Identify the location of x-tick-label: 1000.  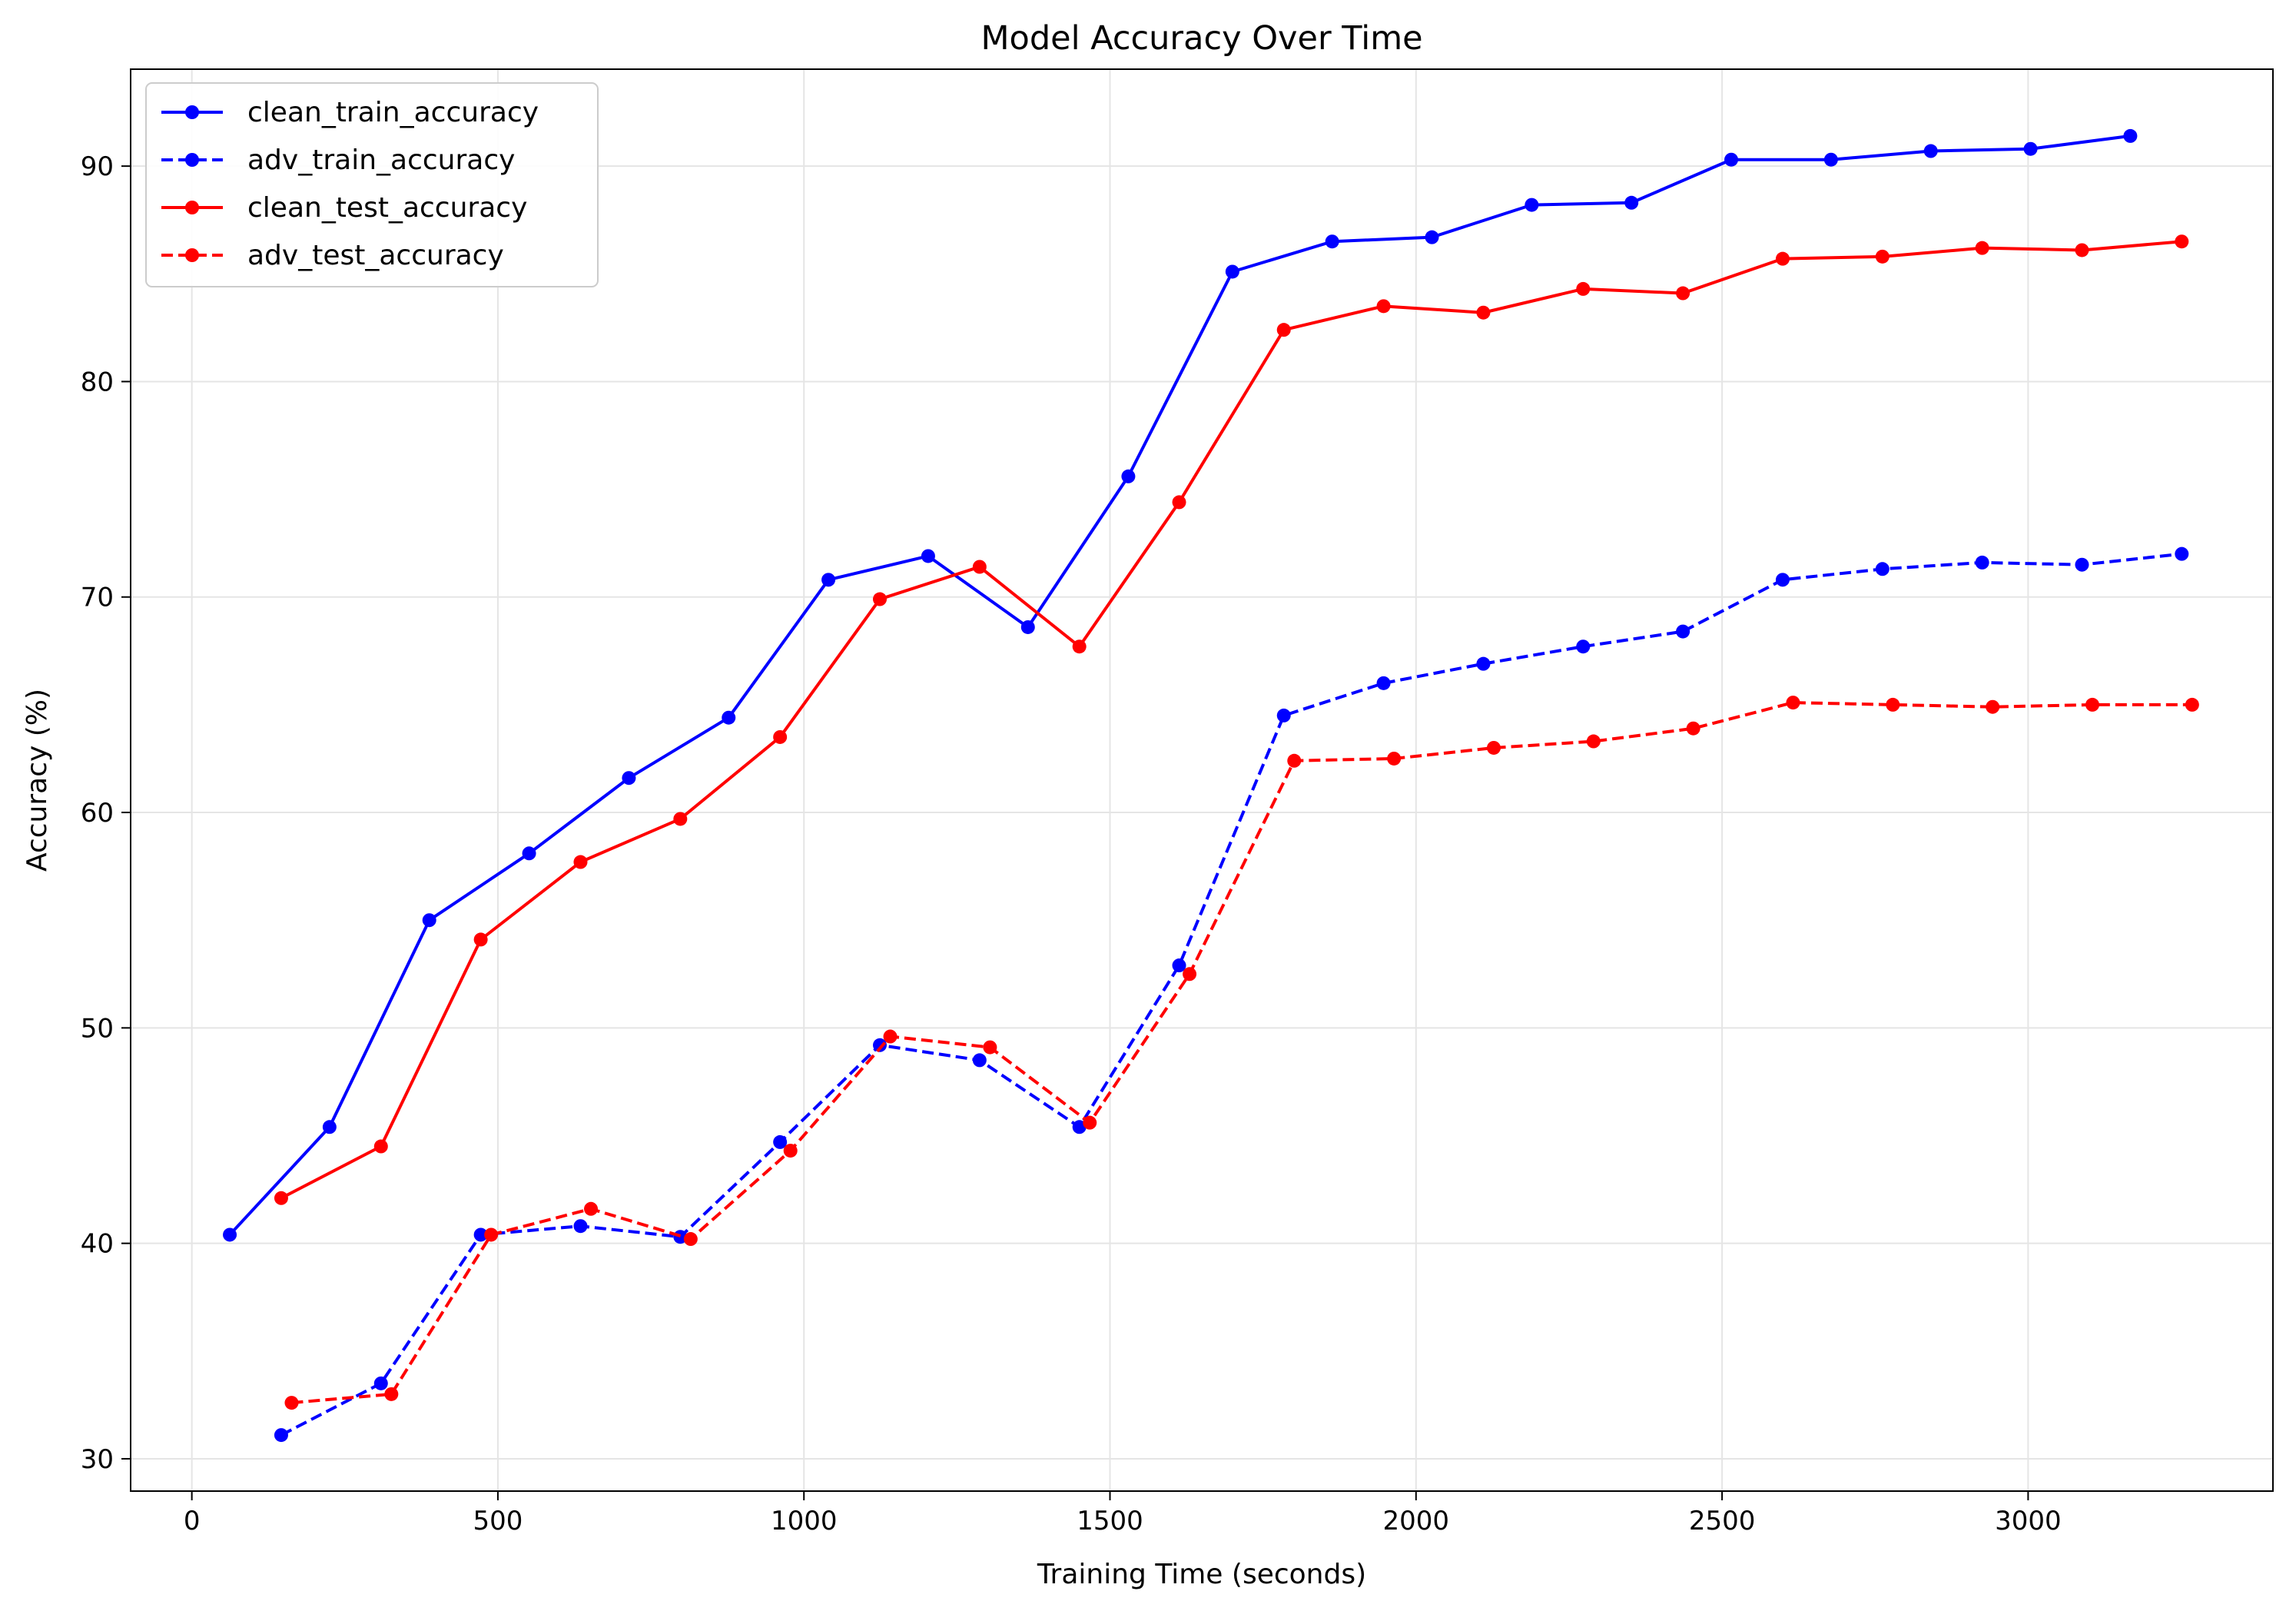
(805, 1521).